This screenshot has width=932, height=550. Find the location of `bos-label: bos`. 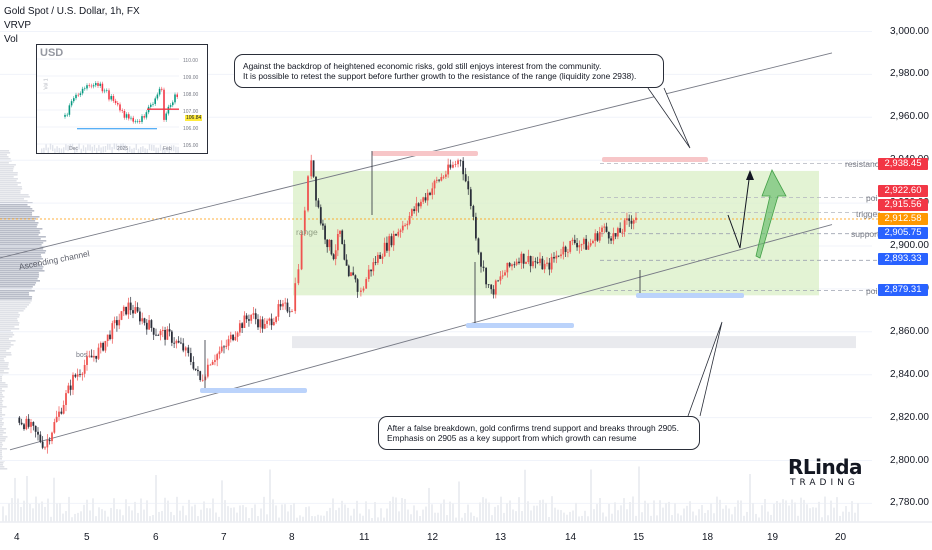

bos-label: bos is located at coordinates (82, 355).